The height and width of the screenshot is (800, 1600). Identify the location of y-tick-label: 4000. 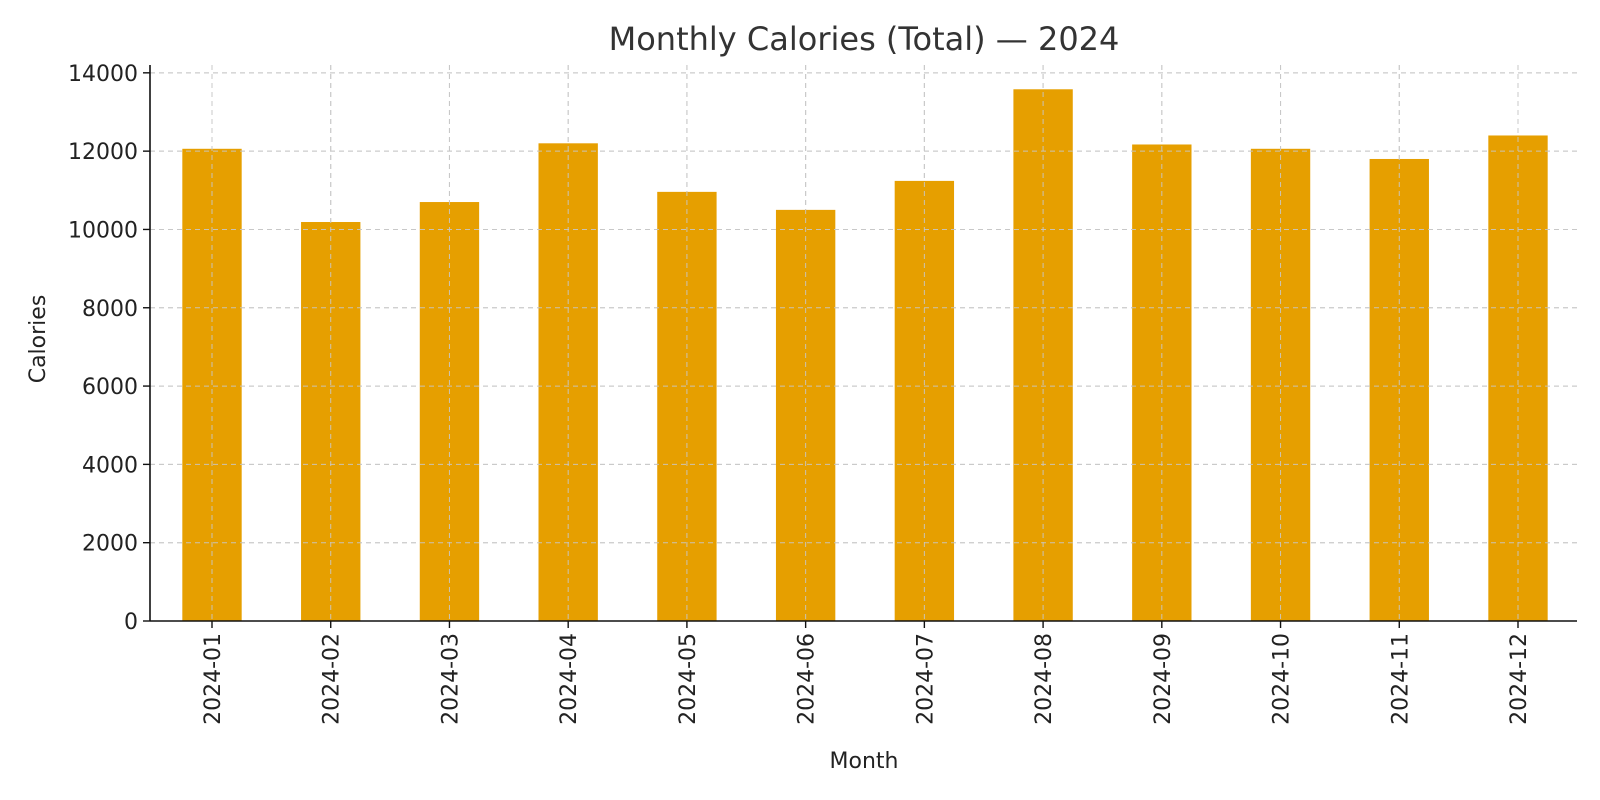
(110, 465).